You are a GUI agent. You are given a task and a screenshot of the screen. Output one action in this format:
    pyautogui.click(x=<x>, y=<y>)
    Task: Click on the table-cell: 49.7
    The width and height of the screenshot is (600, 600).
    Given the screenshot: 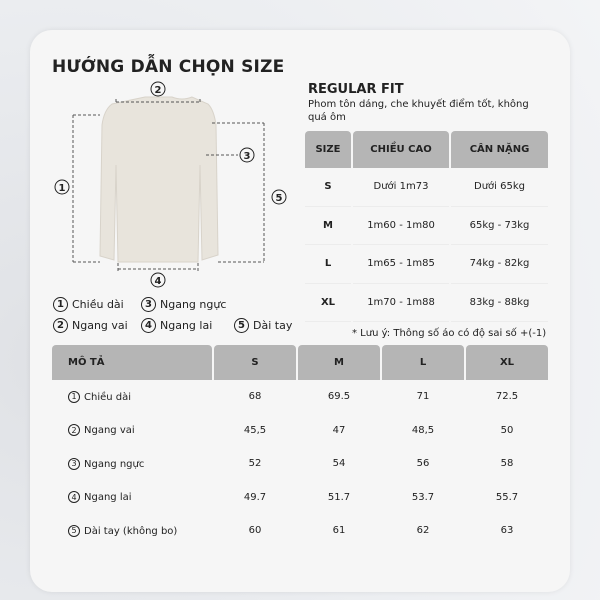 What is the action you would take?
    pyautogui.click(x=255, y=497)
    